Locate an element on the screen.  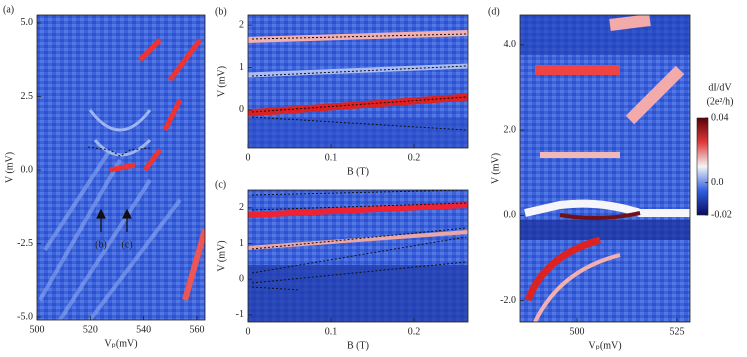
annotation: (b) is located at coordinates (101, 244).